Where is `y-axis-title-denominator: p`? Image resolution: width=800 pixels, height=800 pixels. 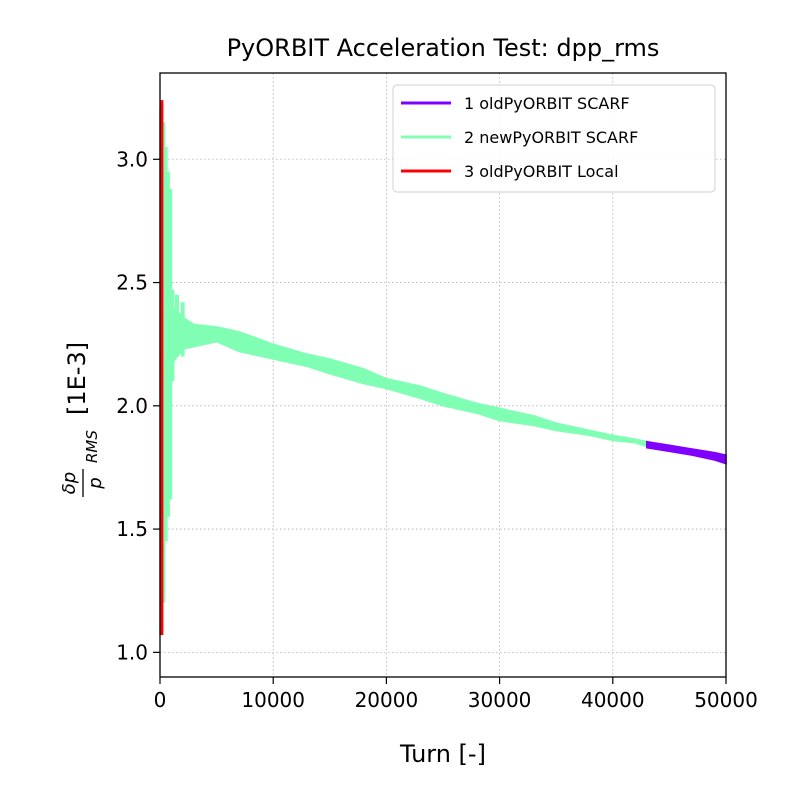 y-axis-title-denominator: p is located at coordinates (95, 483).